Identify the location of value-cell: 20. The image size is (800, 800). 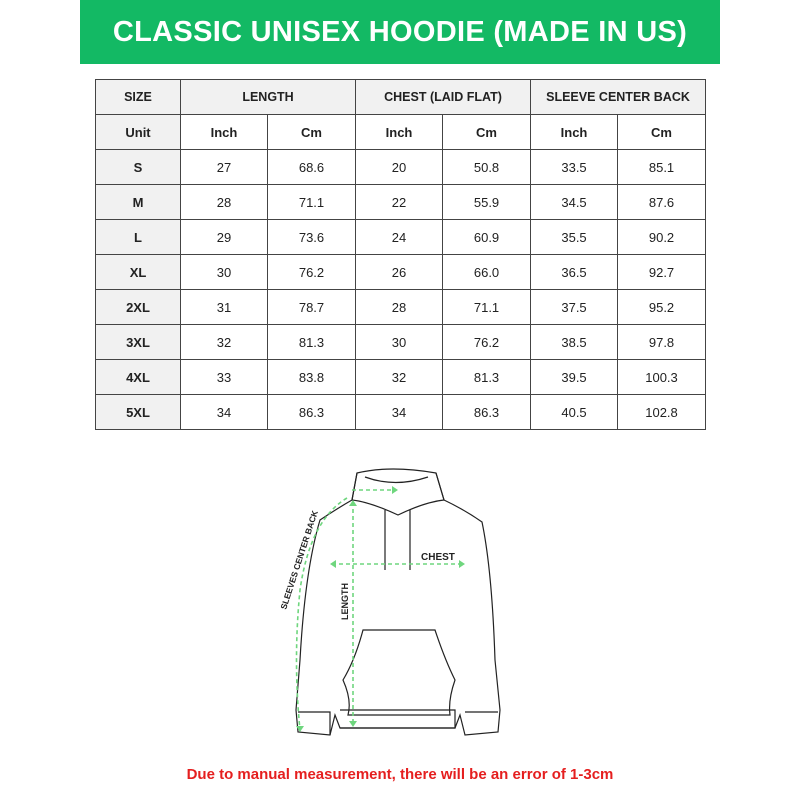
(399, 167).